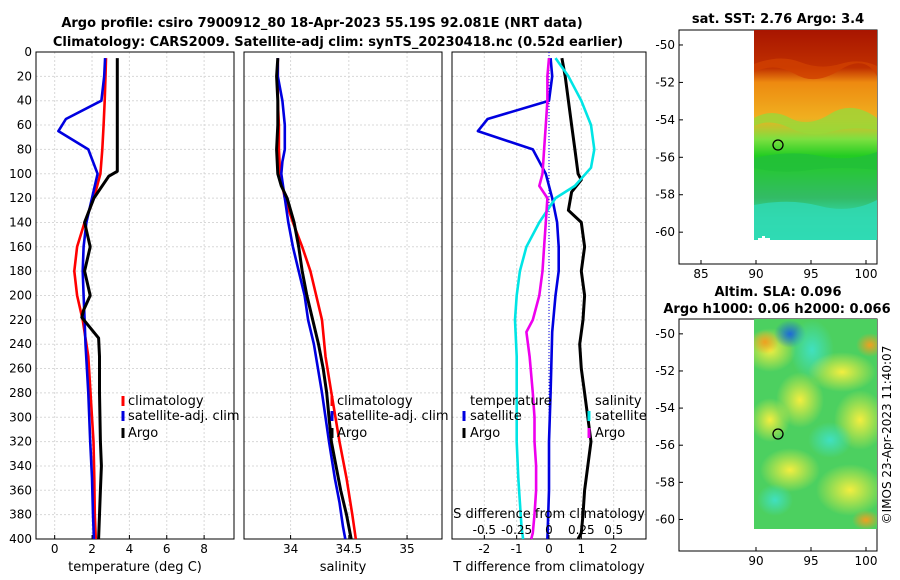 Image resolution: width=900 pixels, height=580 pixels. Describe the element at coordinates (343, 567) in the screenshot. I see `salinity-xlabel: salinity` at that location.